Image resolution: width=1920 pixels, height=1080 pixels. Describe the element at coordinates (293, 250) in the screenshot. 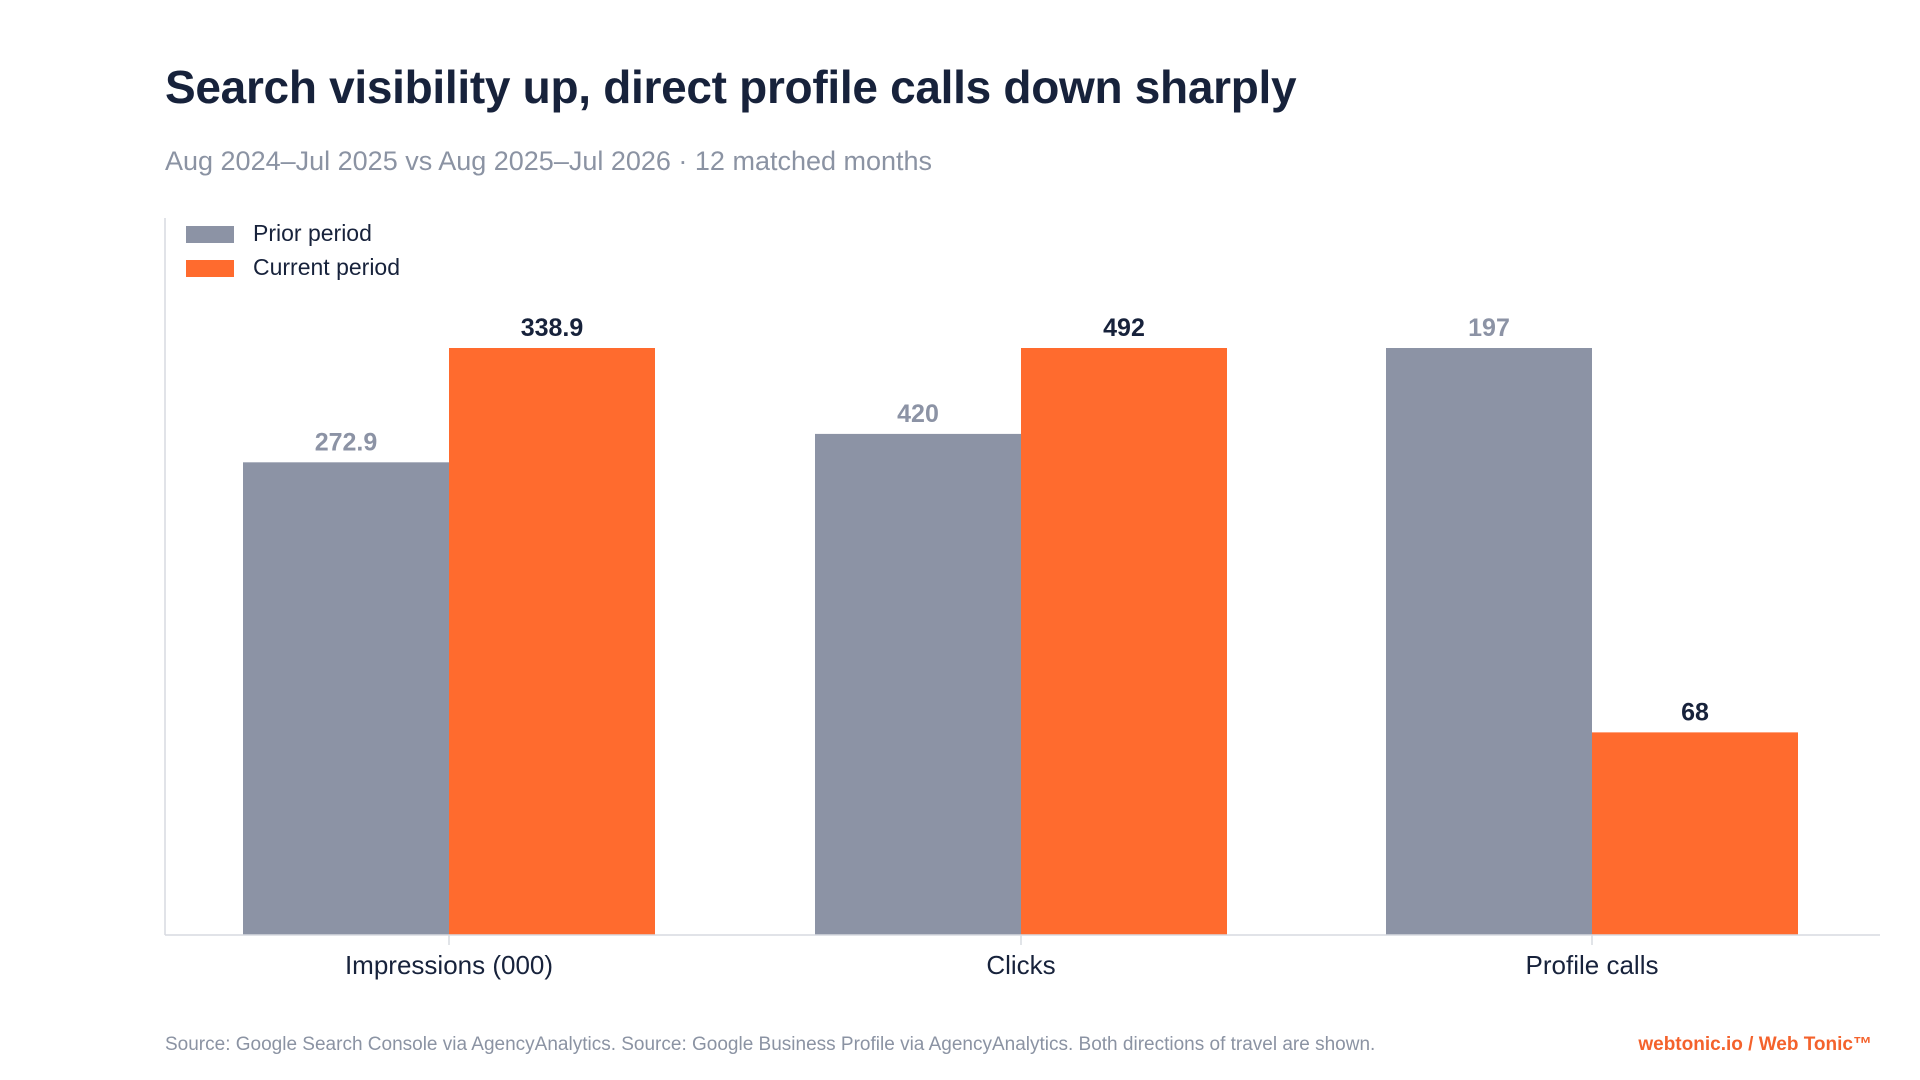

I see `legend: Prior period Current period` at that location.